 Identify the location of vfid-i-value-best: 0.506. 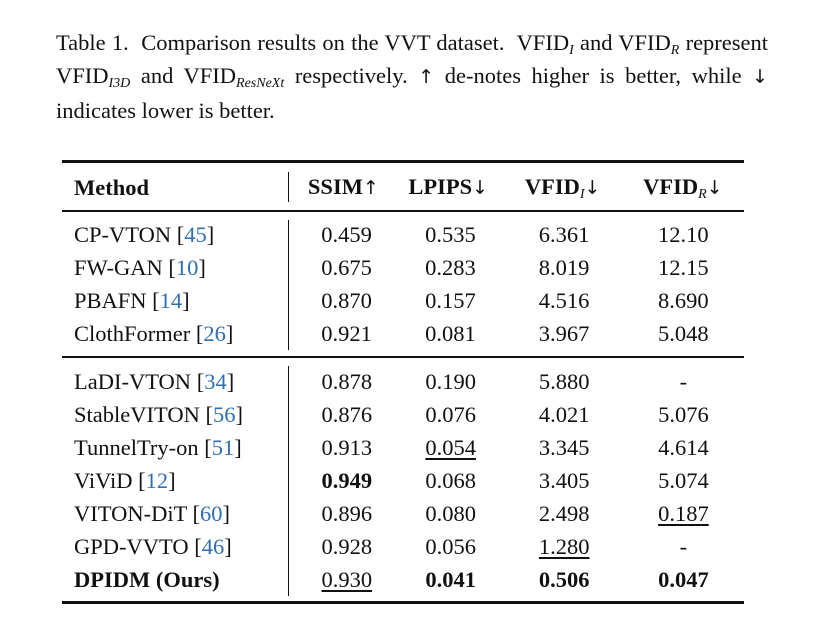
(564, 579).